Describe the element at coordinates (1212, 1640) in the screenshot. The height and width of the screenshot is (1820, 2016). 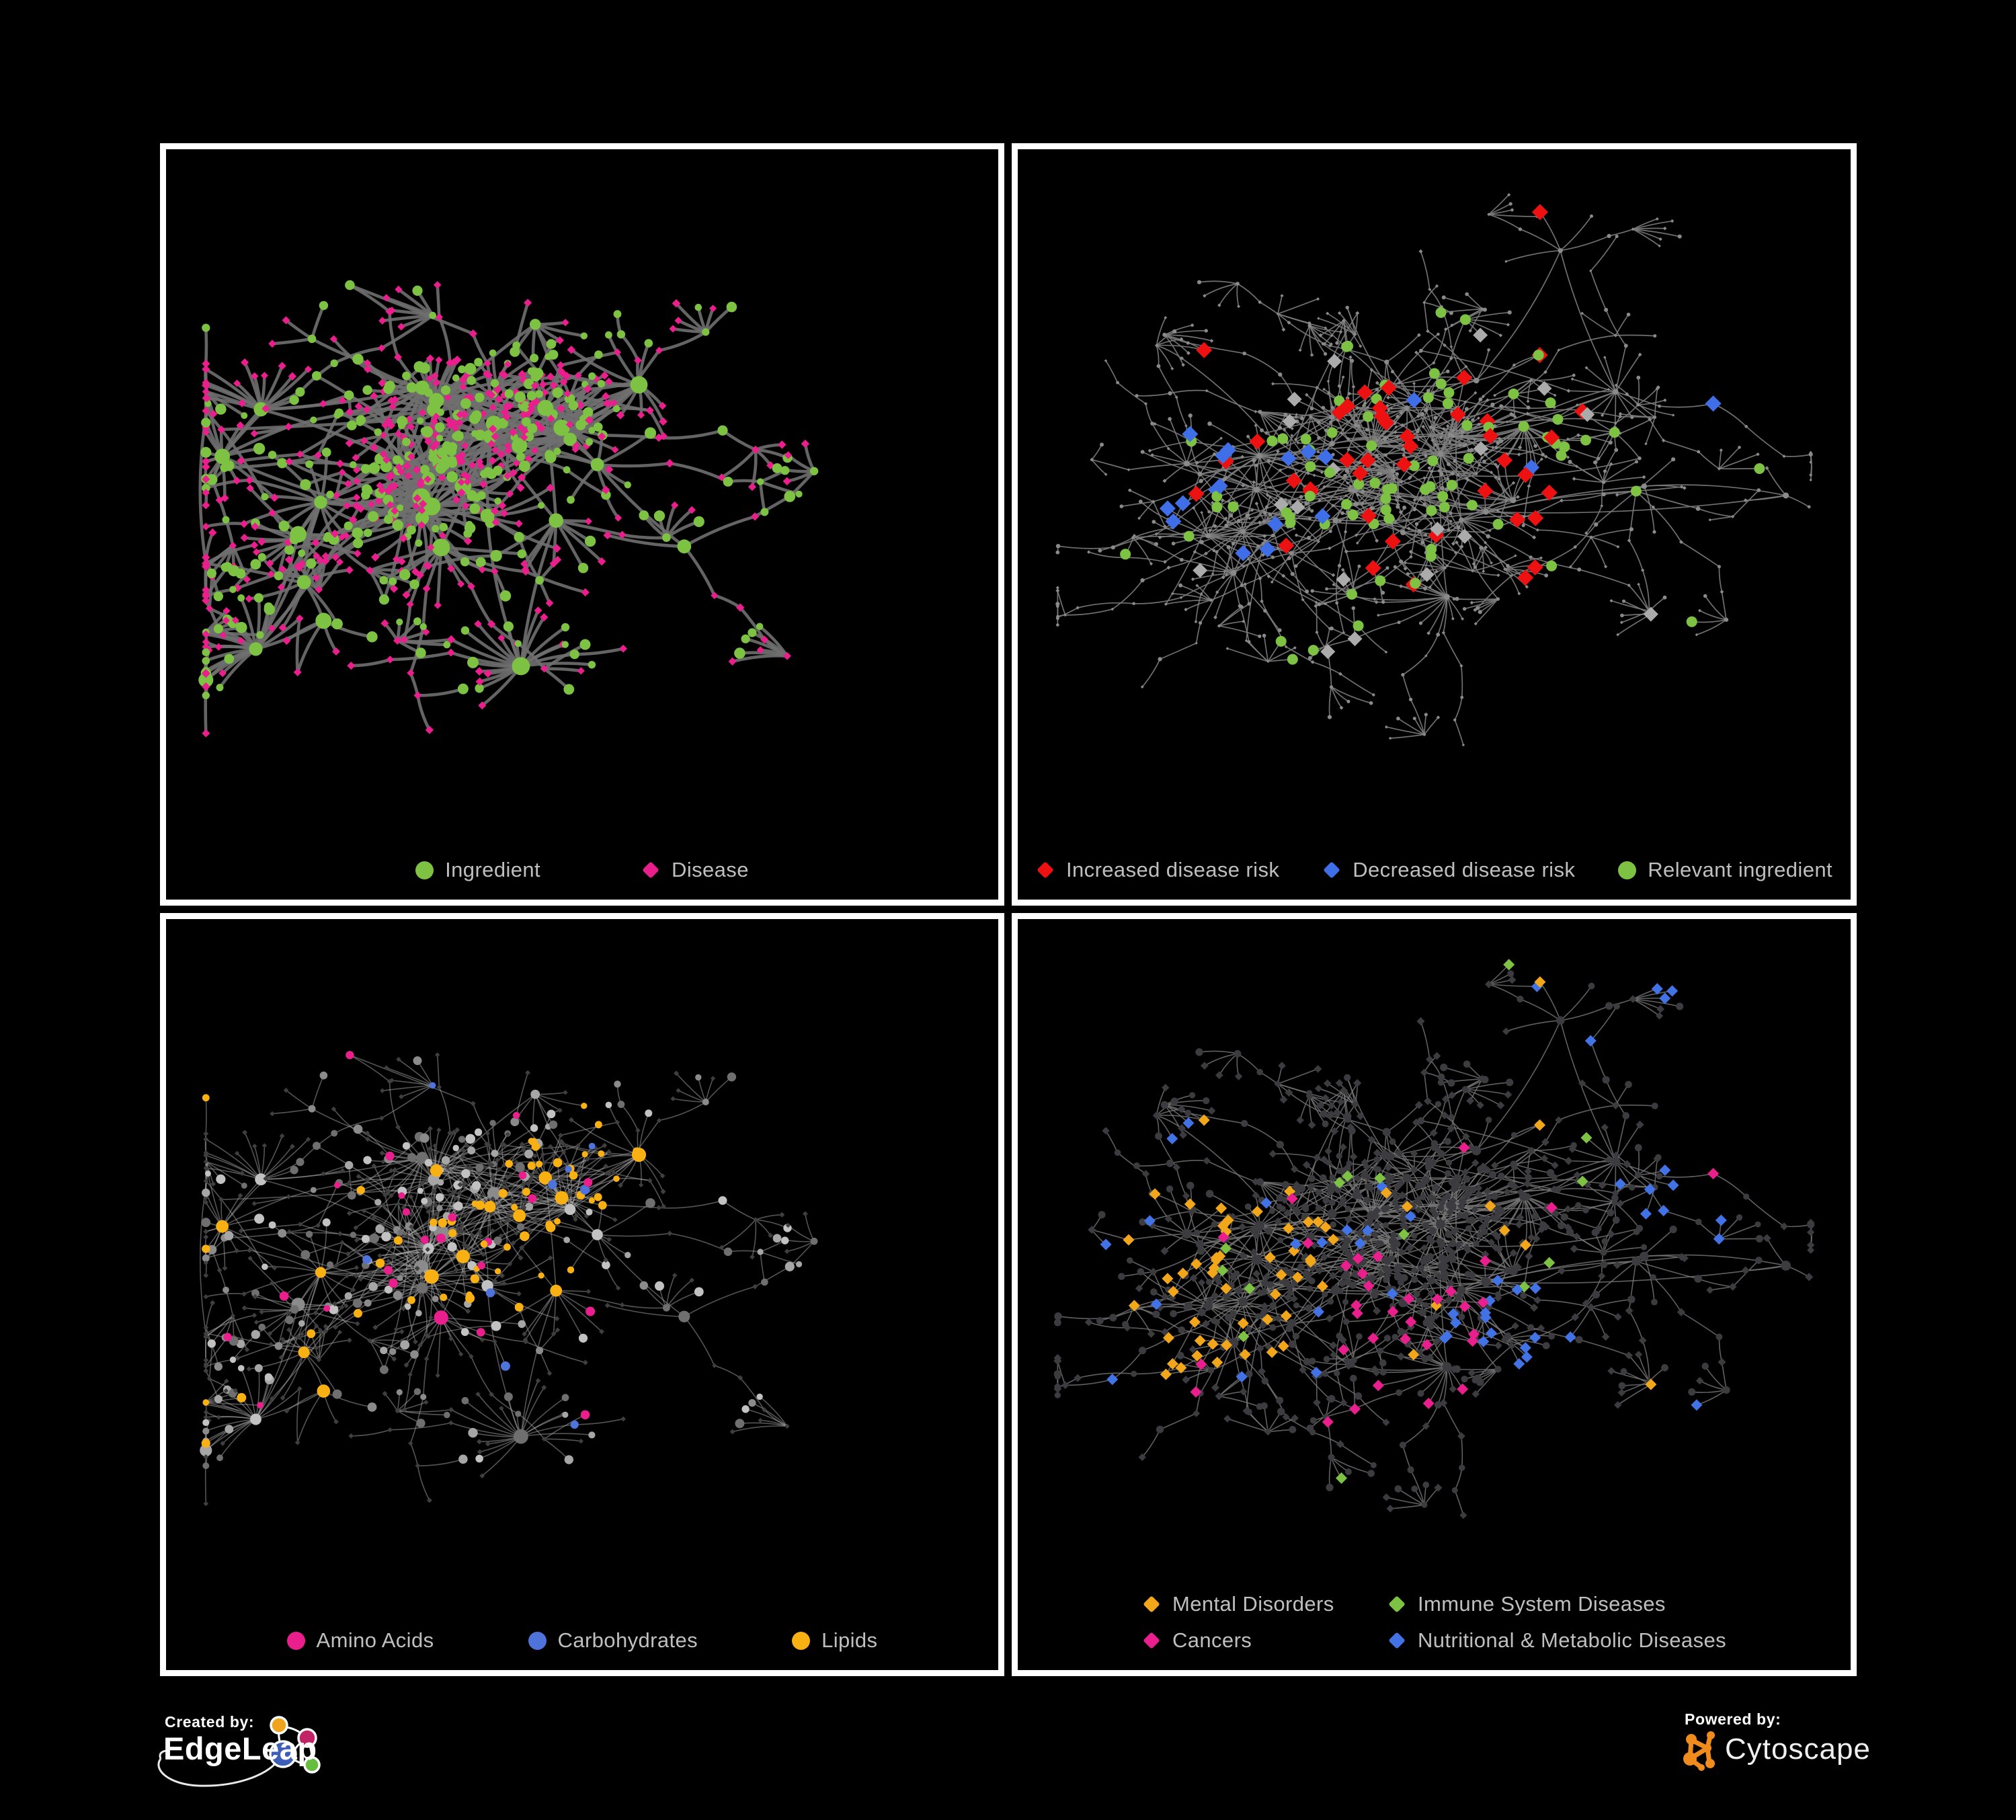
I see `legend-label: Cancers` at that location.